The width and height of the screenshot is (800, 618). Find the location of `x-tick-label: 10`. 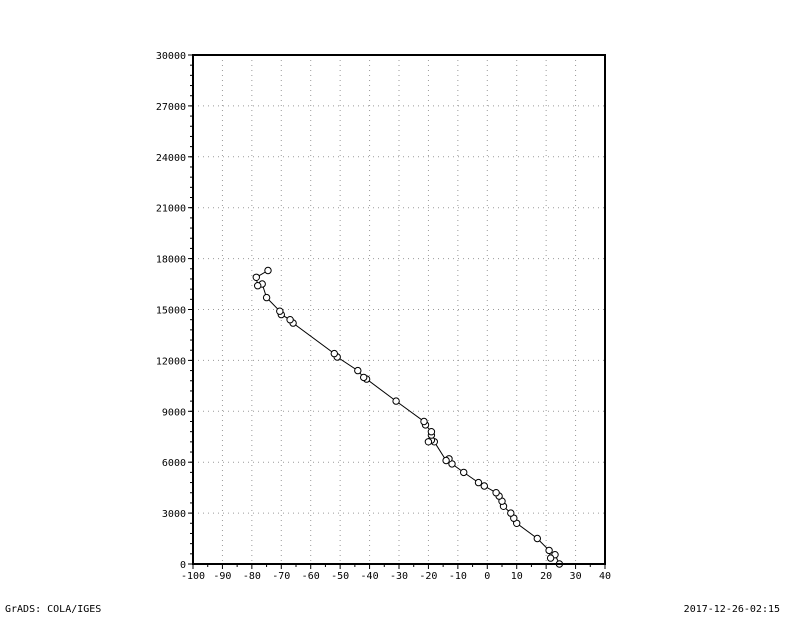

x-tick-label: 10 is located at coordinates (517, 576).